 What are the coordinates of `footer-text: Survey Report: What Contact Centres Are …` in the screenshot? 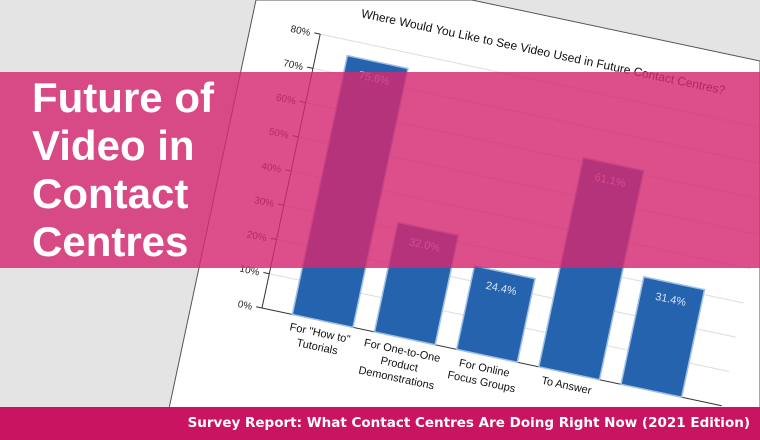 It's located at (468, 423).